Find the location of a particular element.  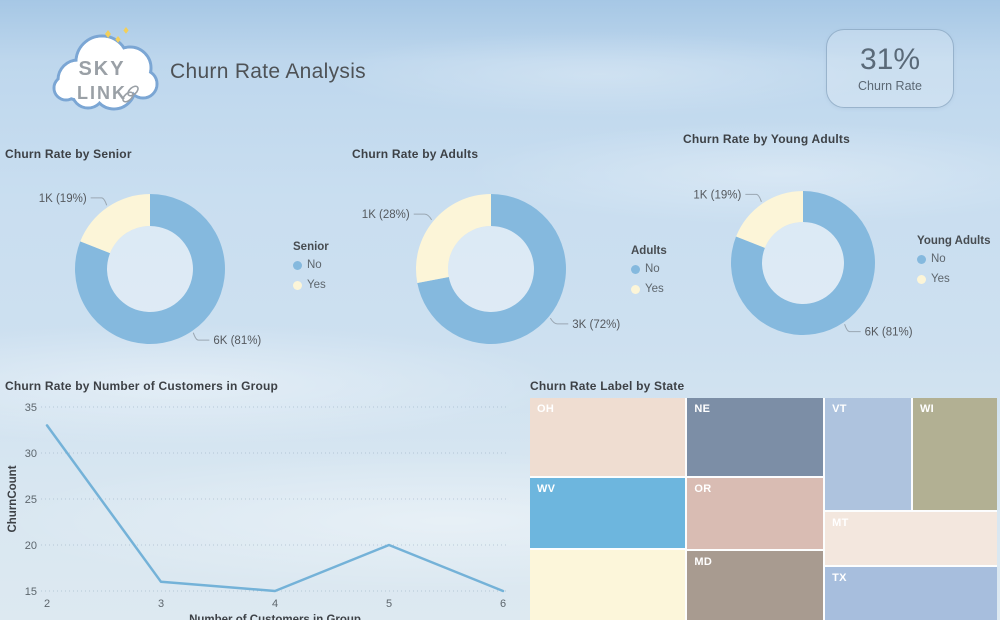

x-axis-tick: 3 is located at coordinates (161, 604).